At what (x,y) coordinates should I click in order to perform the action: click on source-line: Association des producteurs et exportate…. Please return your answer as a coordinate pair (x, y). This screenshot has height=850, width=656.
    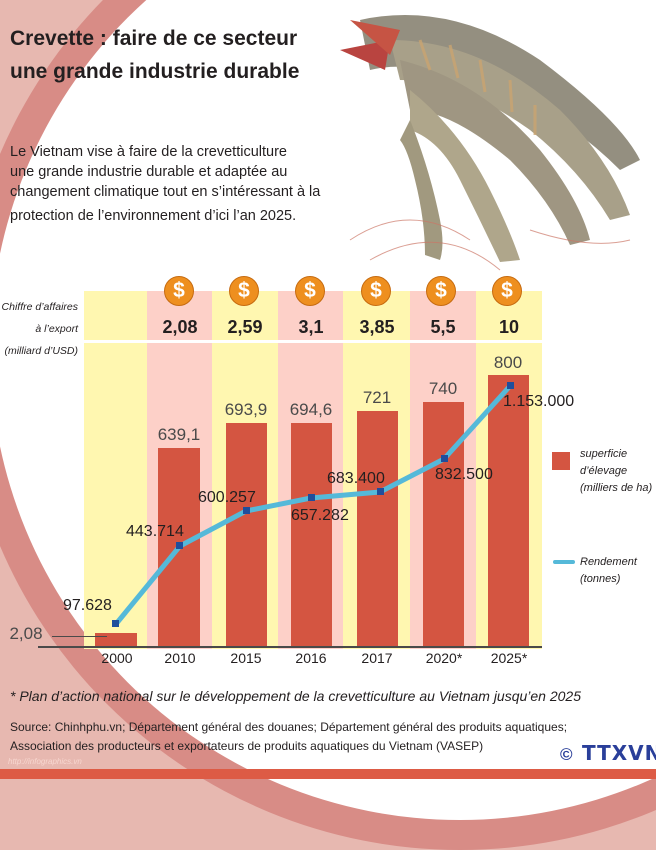
    Looking at the image, I should click on (247, 746).